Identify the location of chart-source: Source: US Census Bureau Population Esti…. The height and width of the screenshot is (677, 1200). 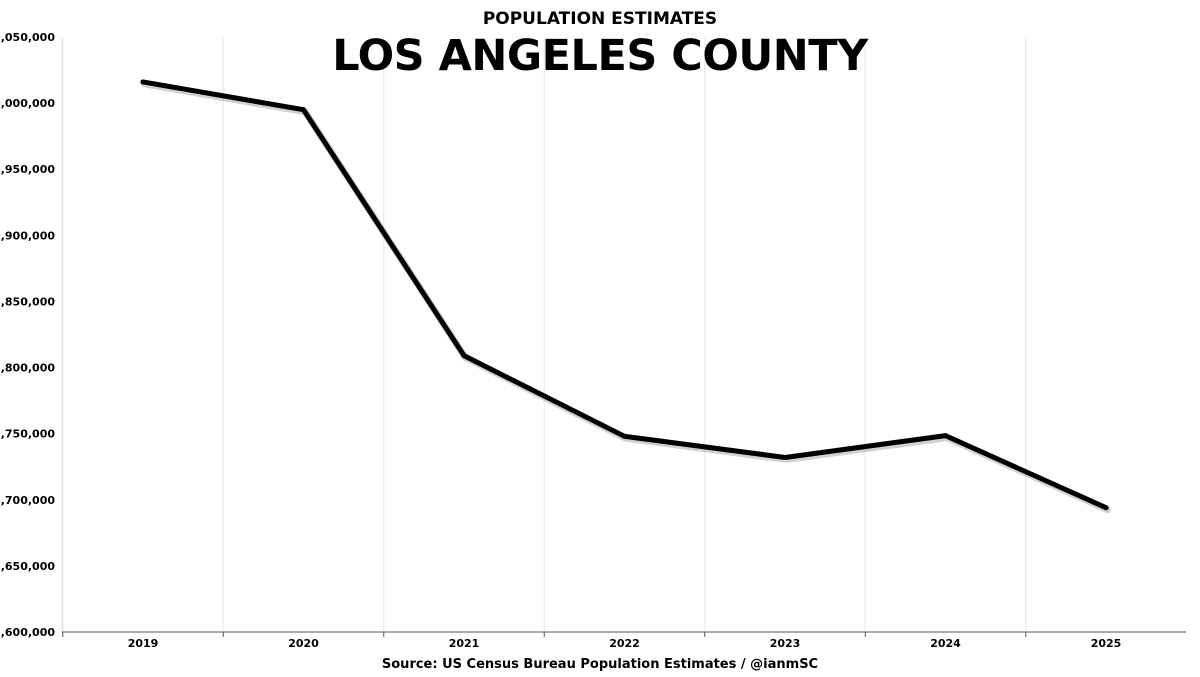
(600, 664).